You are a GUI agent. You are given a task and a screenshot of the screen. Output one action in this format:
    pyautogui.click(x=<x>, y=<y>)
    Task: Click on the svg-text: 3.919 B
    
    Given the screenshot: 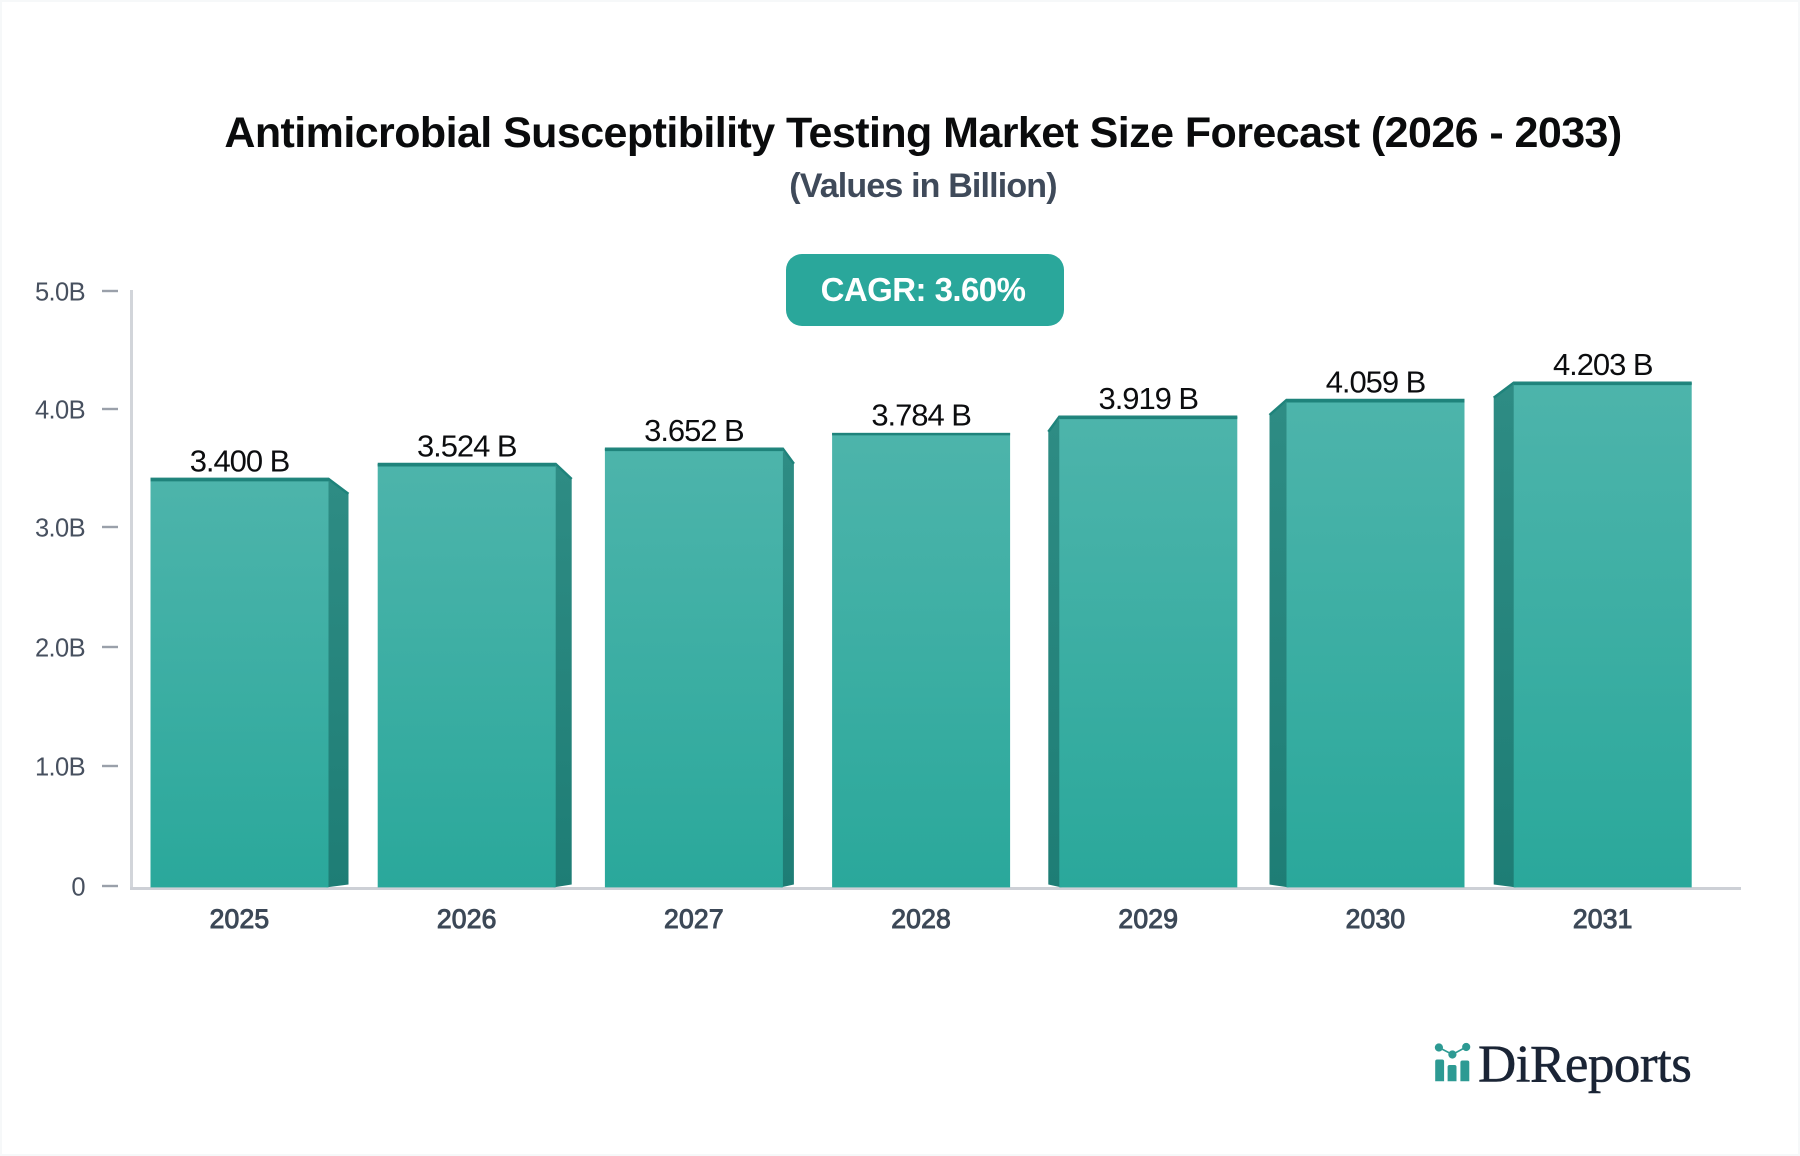 What is the action you would take?
    pyautogui.click(x=1149, y=398)
    